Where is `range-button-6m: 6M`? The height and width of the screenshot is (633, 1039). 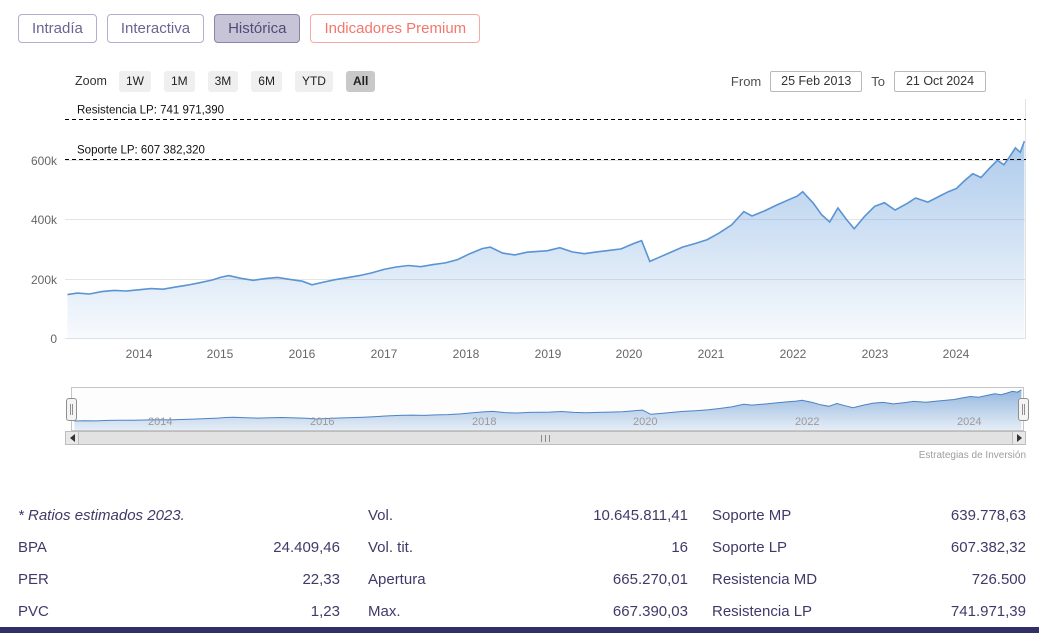 range-button-6m: 6M is located at coordinates (266, 81).